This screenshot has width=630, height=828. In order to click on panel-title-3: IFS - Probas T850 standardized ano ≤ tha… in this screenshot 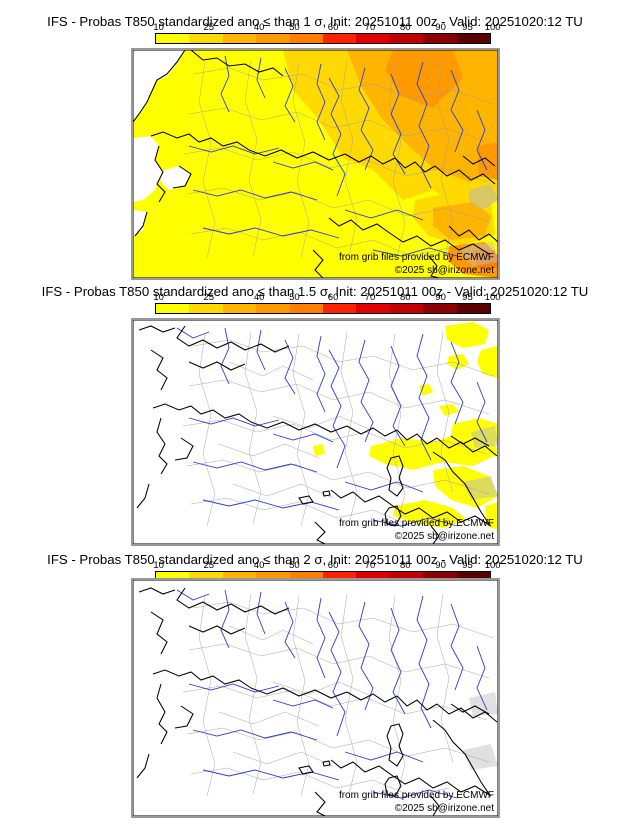, I will do `click(315, 559)`.